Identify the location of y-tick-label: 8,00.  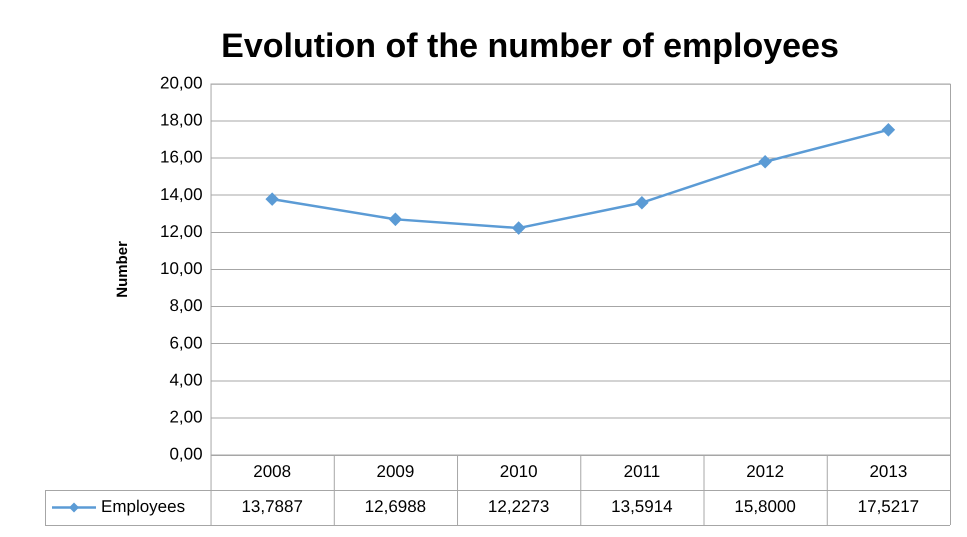
(186, 306).